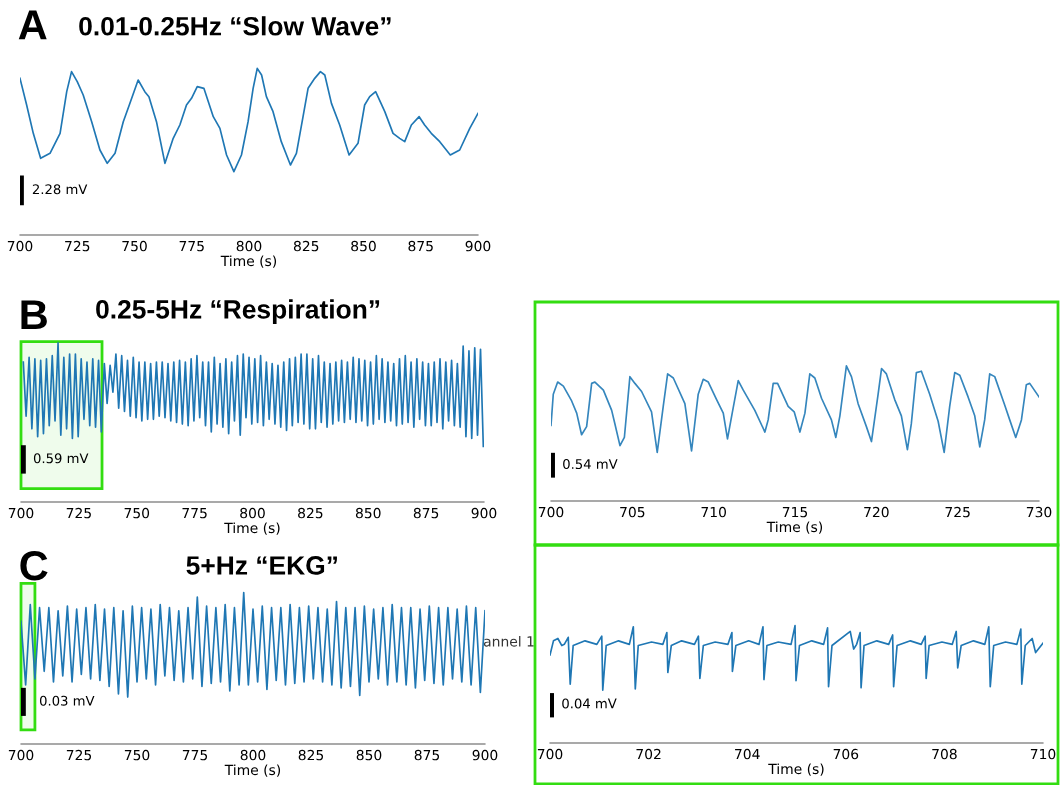 The image size is (1061, 785). What do you see at coordinates (60, 189) in the screenshot?
I see `annotation: 2.28 mV` at bounding box center [60, 189].